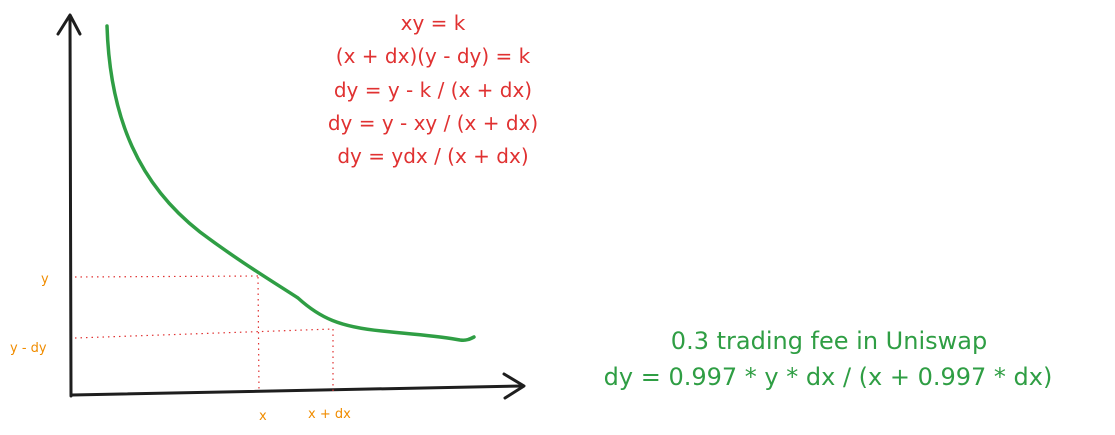  Describe the element at coordinates (432, 156) in the screenshot. I see `equation-5: dy = ydx / (x + dx)` at that location.